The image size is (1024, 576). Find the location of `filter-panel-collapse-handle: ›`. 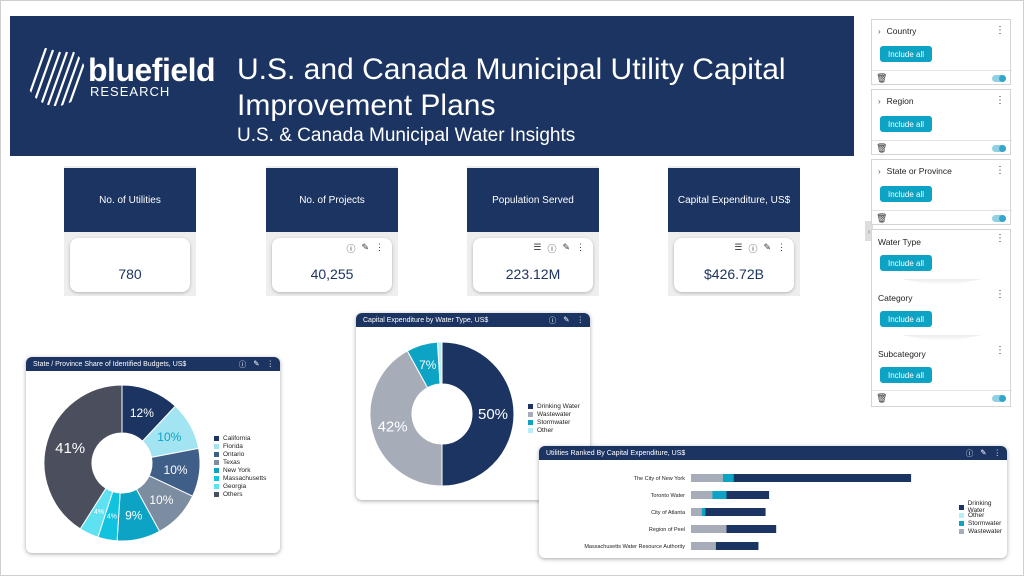

filter-panel-collapse-handle: › is located at coordinates (869, 231).